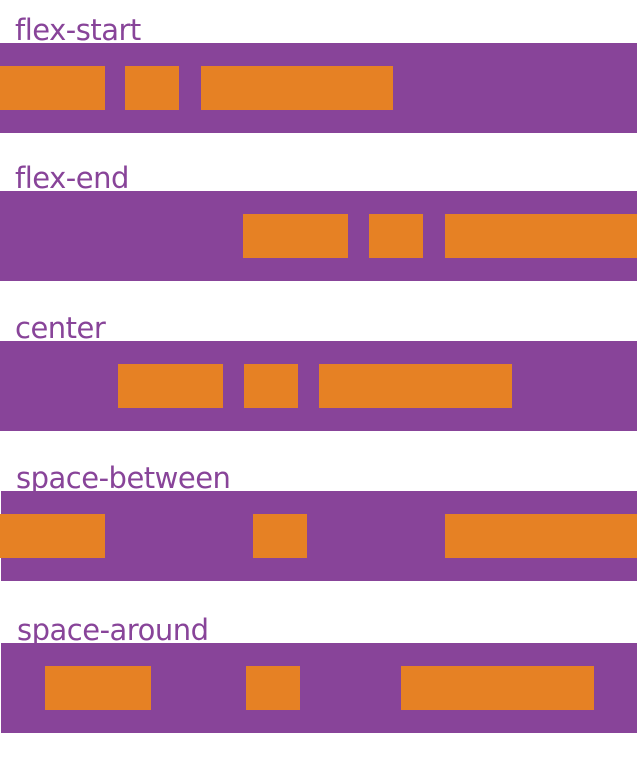 This screenshot has height=763, width=637. I want to click on label-flex-end: flex-end, so click(72, 178).